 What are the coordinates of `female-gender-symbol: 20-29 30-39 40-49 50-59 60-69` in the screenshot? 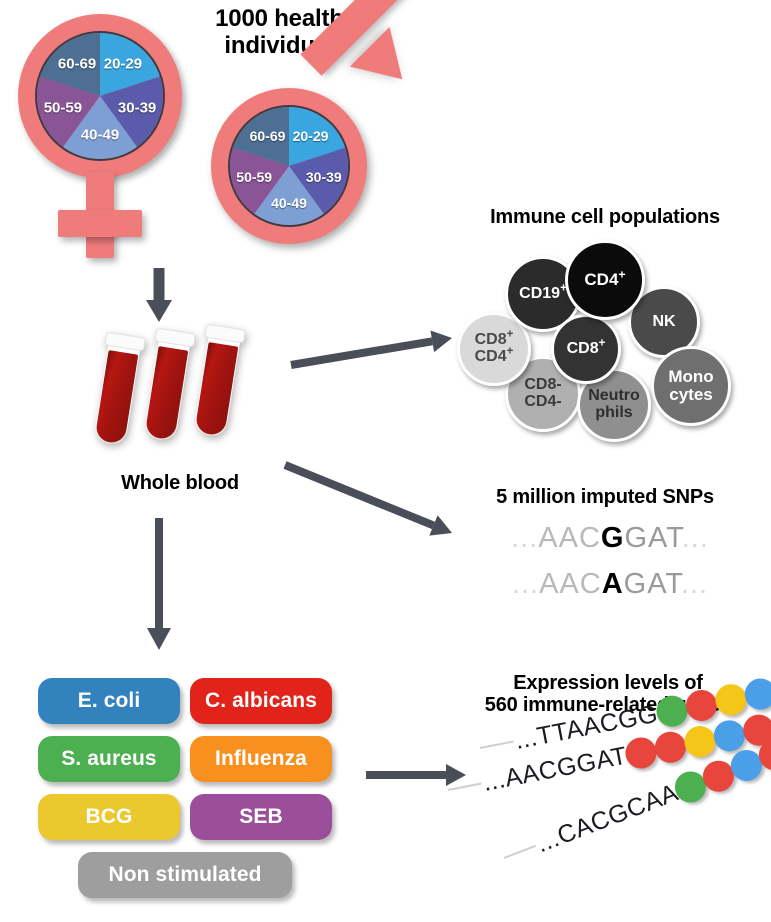 It's located at (112, 139).